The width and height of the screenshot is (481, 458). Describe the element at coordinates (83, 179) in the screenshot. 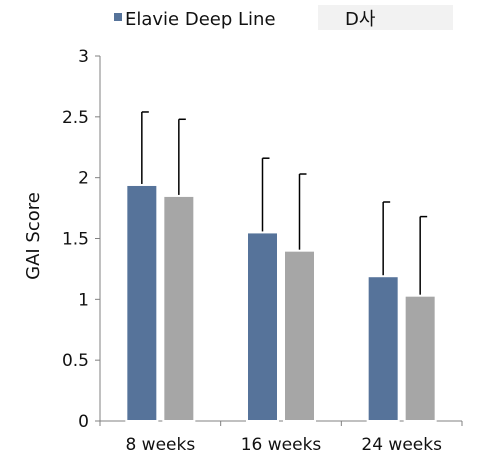

I see `y-tick-label: 2` at that location.